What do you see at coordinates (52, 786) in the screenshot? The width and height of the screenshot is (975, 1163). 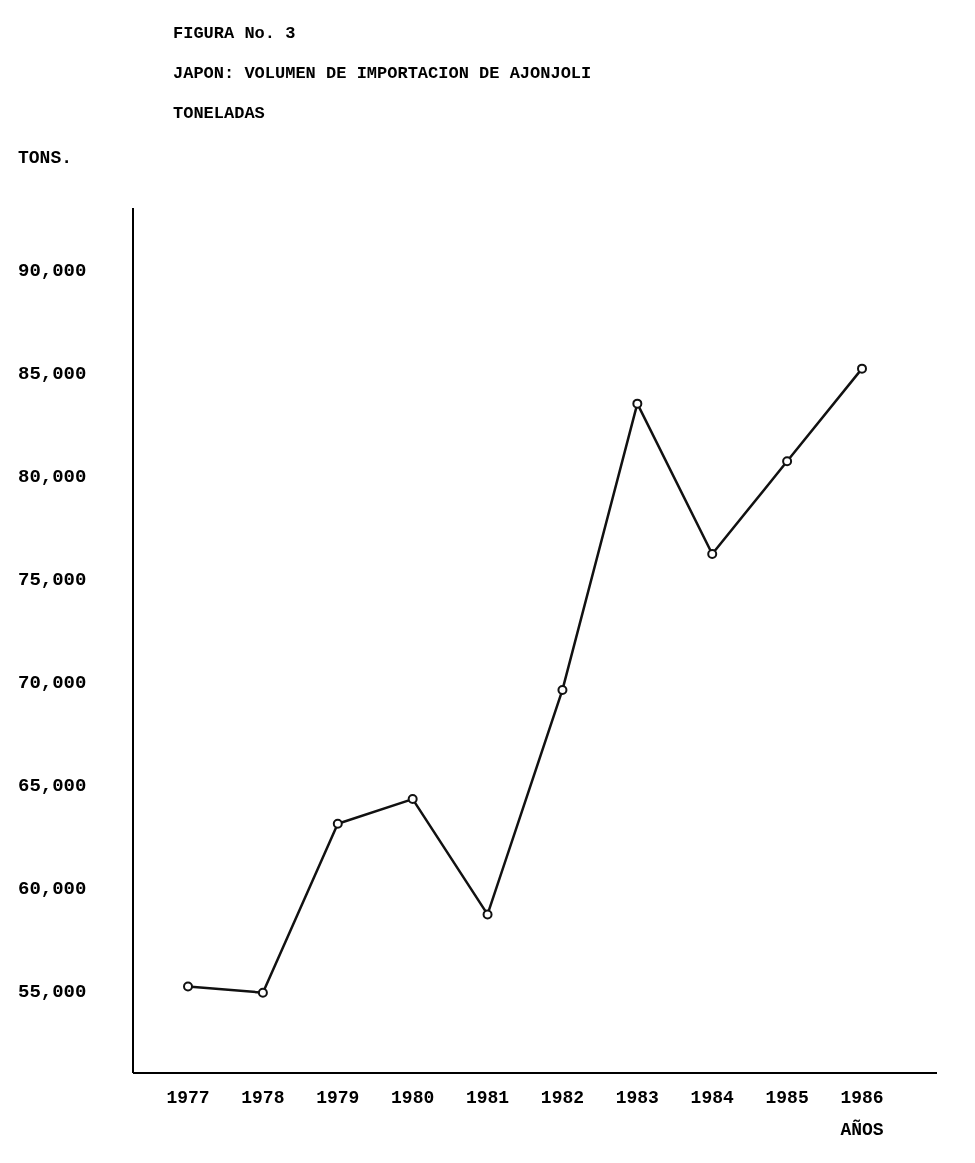 I see `y-tick-label: 65,000` at bounding box center [52, 786].